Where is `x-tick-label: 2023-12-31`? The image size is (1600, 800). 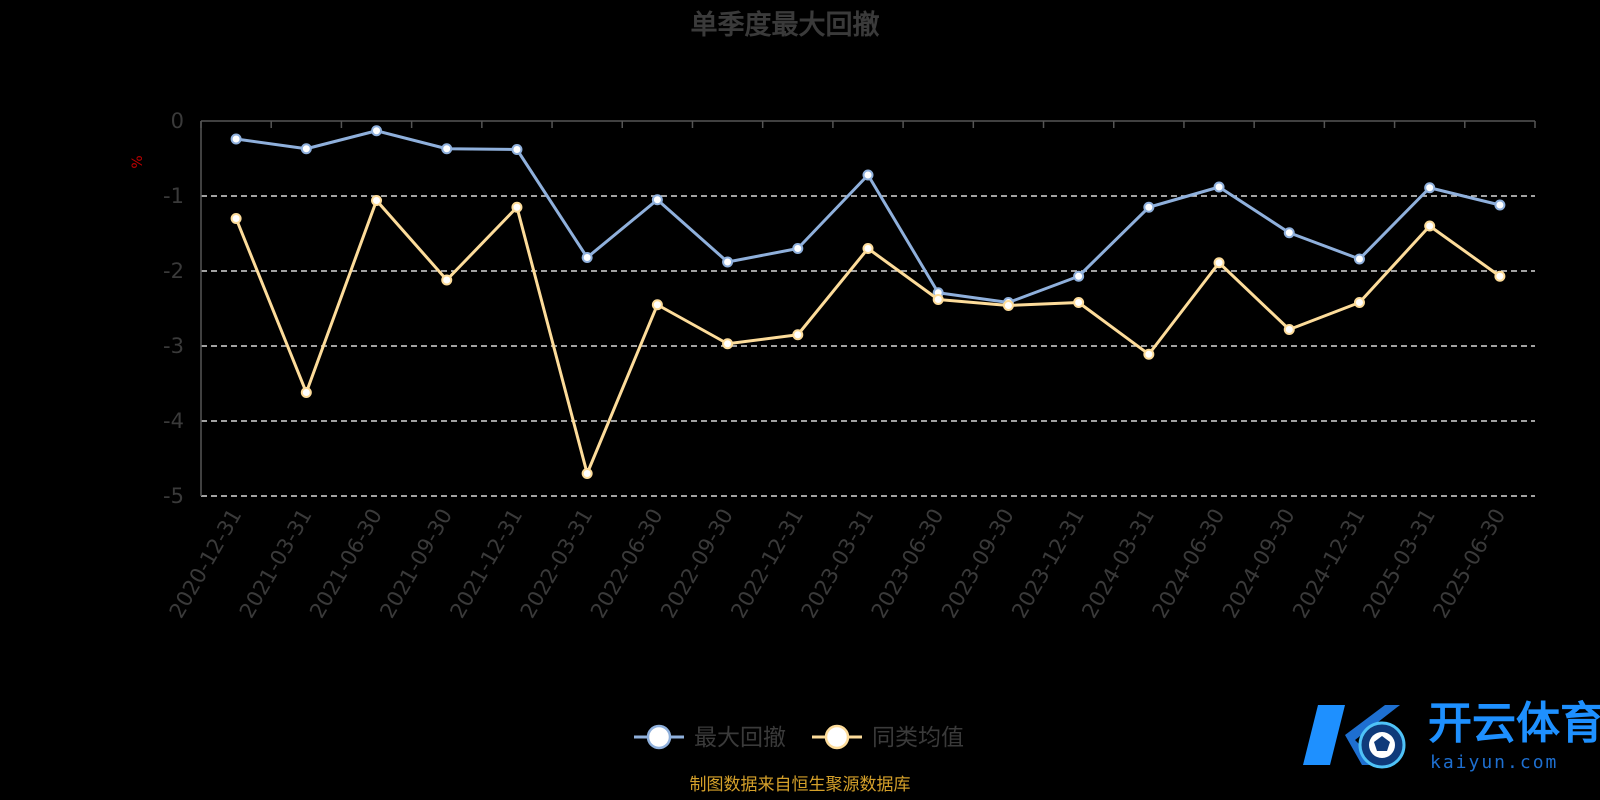 x-tick-label: 2023-12-31 is located at coordinates (1048, 564).